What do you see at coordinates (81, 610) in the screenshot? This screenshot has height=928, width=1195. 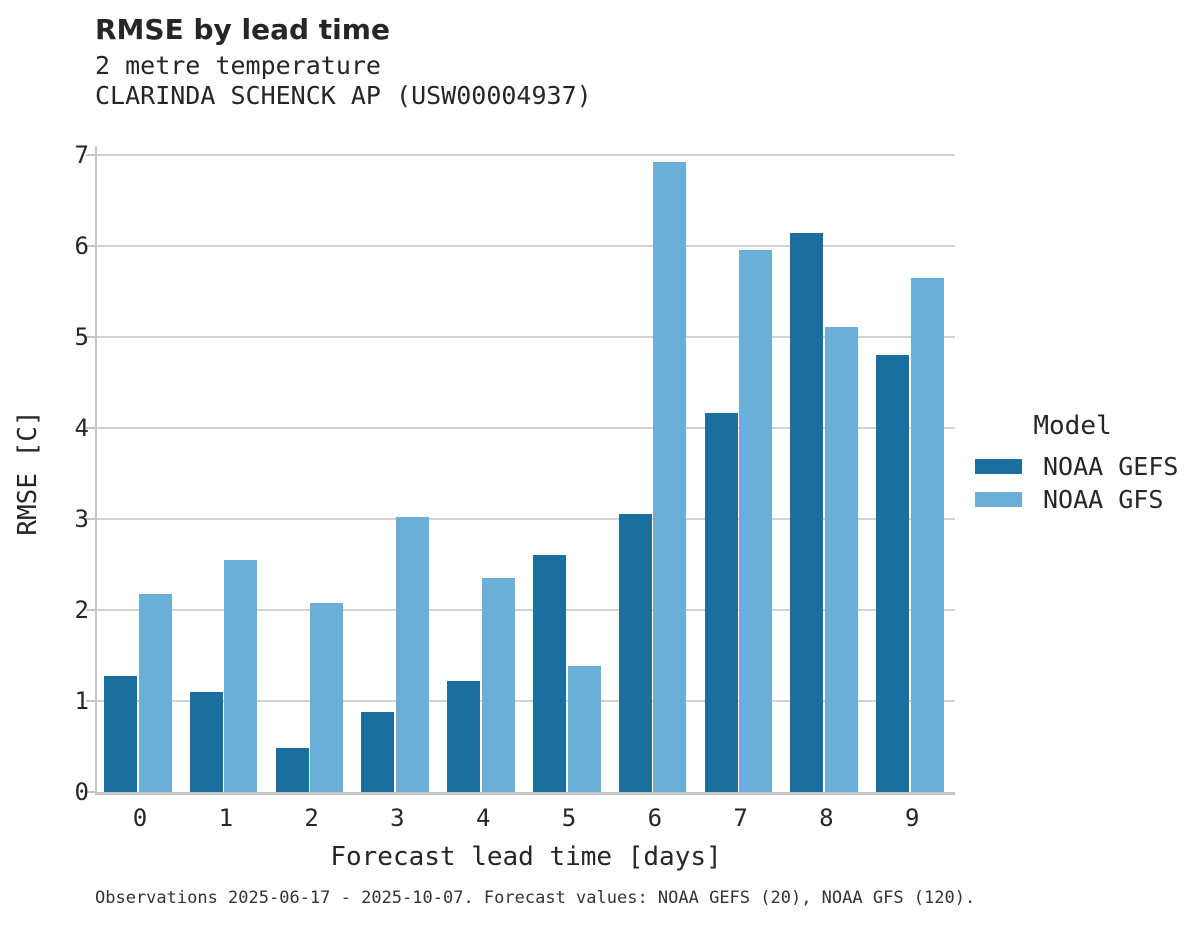 I see `y-tick-label-2: 2` at bounding box center [81, 610].